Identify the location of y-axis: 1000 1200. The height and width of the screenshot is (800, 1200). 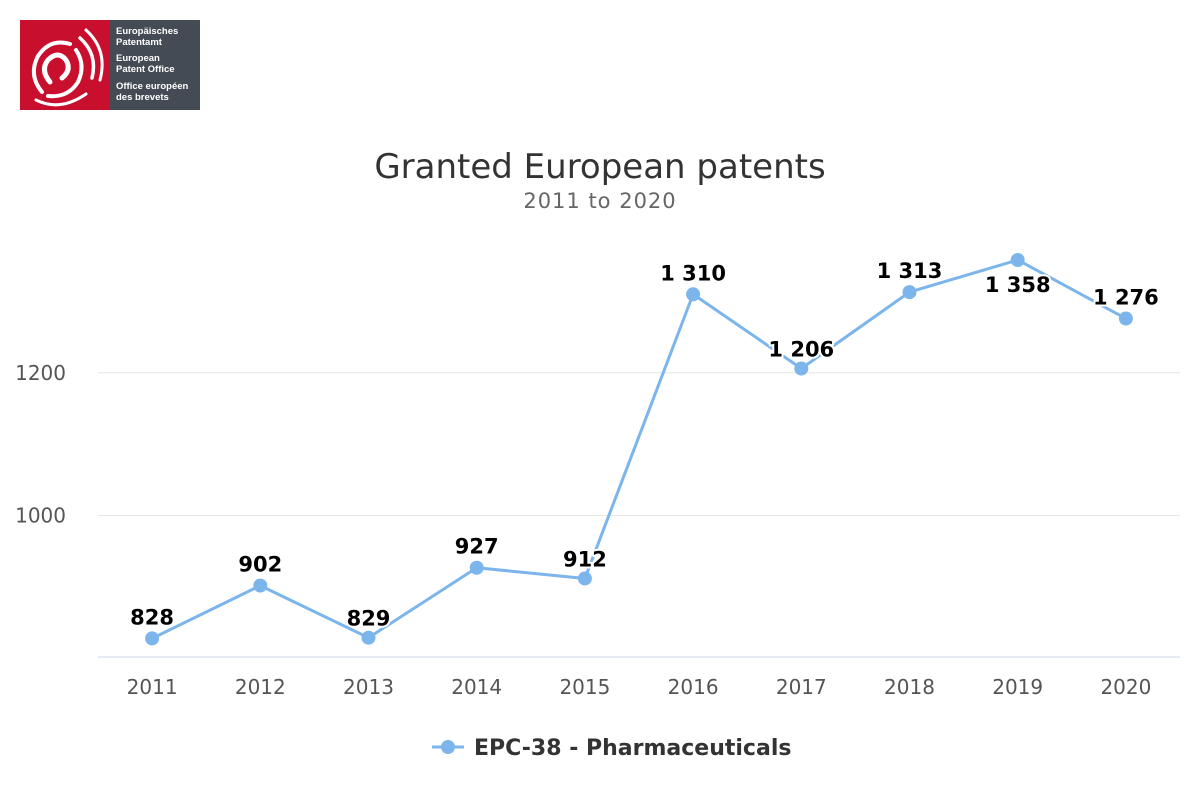
(40, 444).